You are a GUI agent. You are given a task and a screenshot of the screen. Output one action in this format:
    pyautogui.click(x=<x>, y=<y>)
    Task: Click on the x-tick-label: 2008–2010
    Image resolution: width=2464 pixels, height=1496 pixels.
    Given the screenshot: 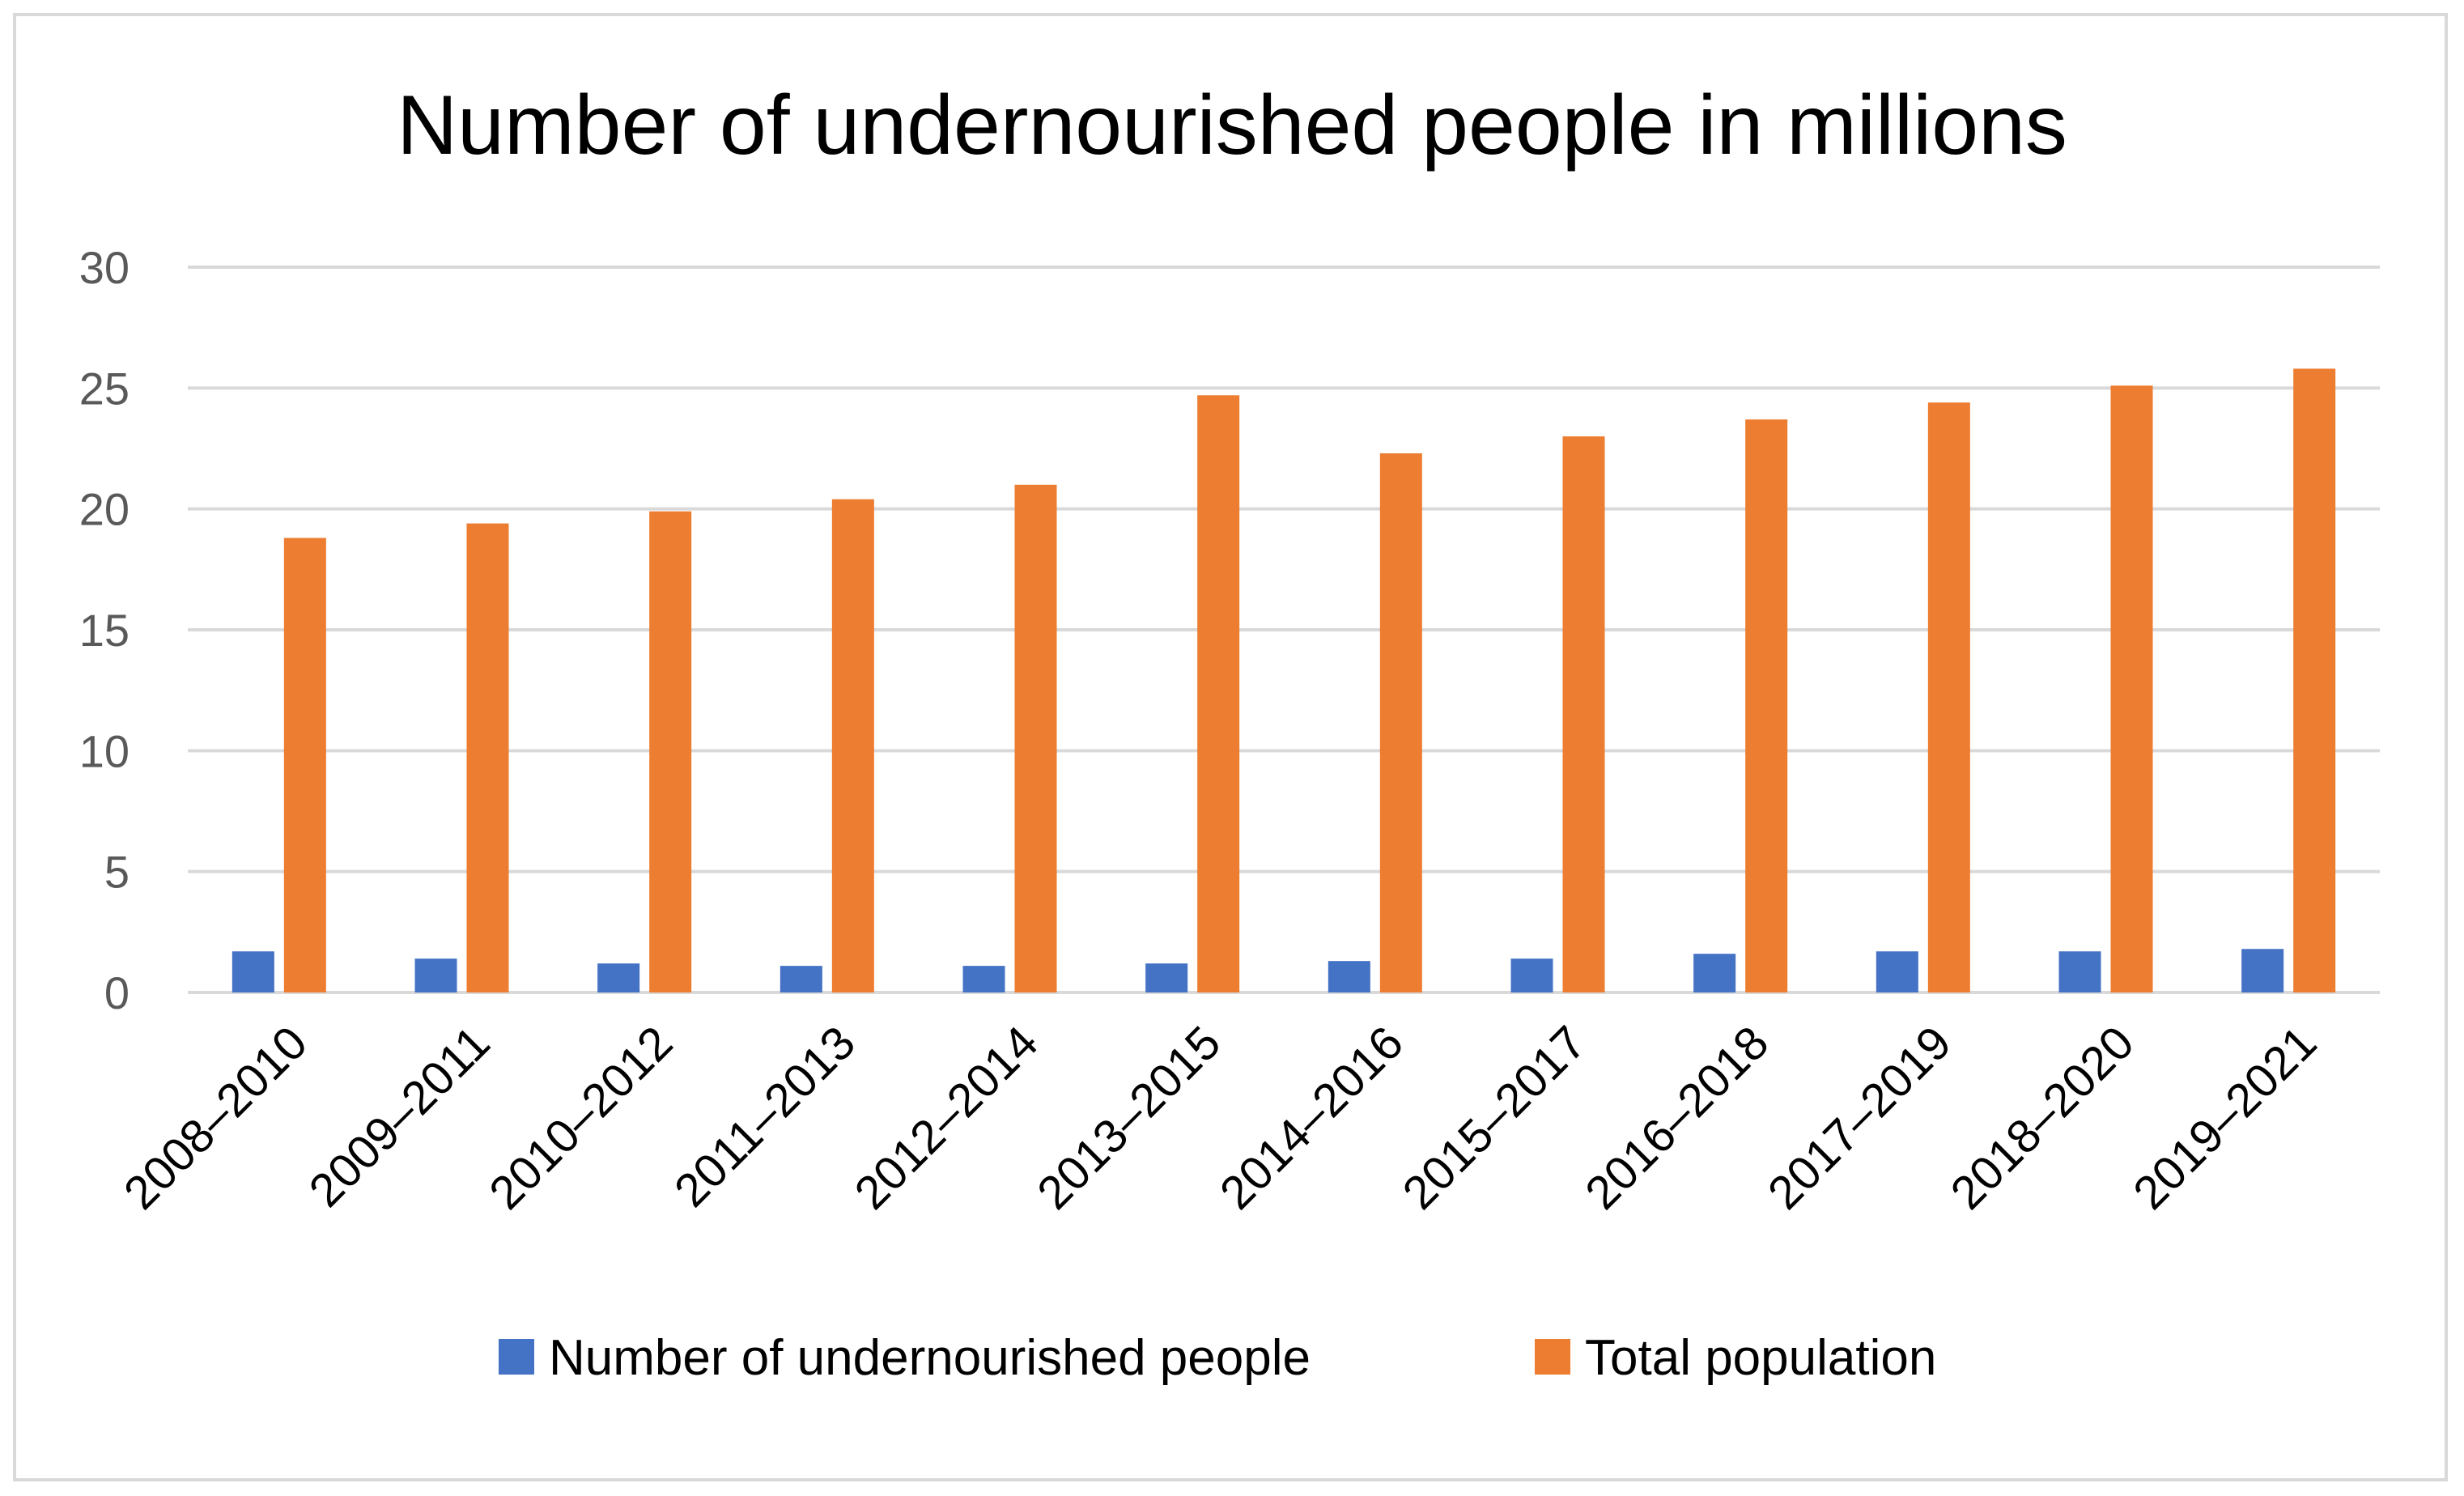 What is the action you would take?
    pyautogui.click(x=216, y=1117)
    